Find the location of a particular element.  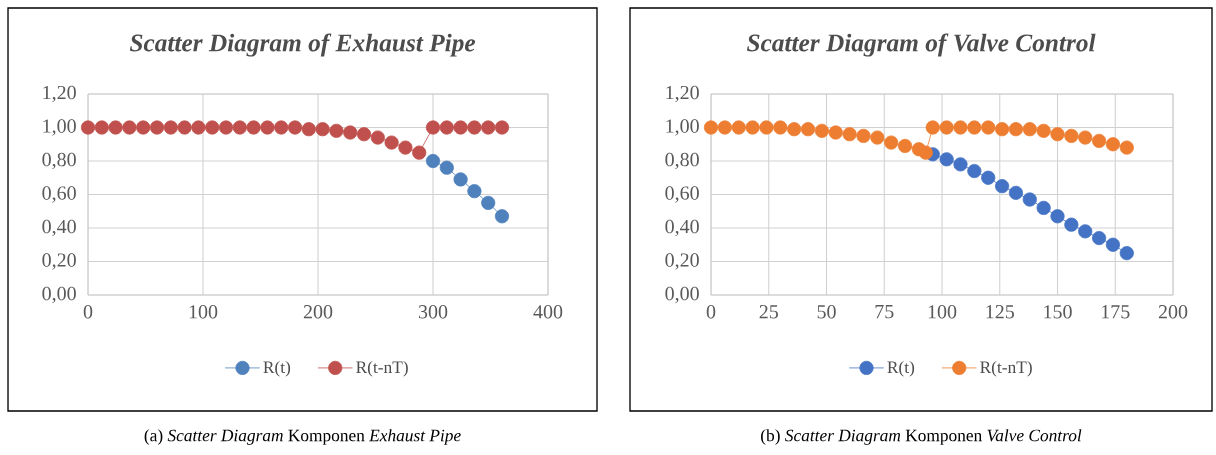

x-tick-label: 100 is located at coordinates (942, 312).